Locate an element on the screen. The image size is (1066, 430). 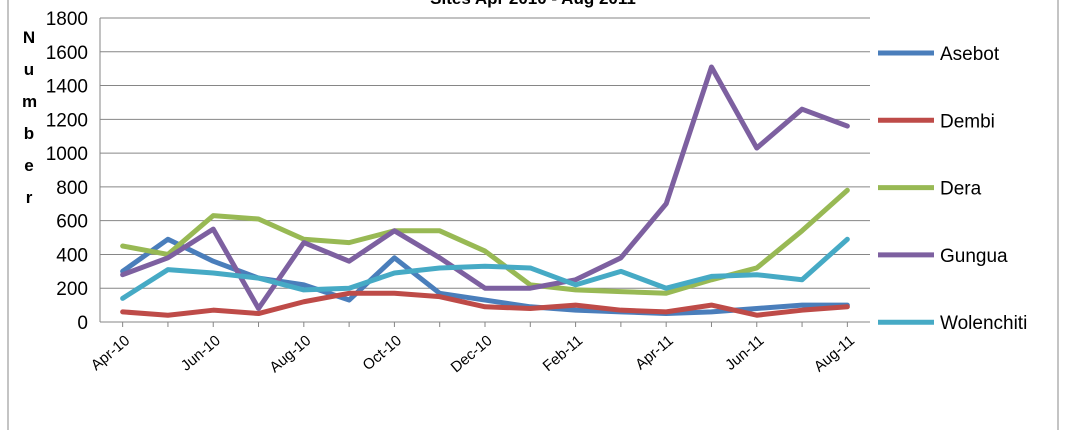
x-tick-label: Jun-11 is located at coordinates (744, 353).